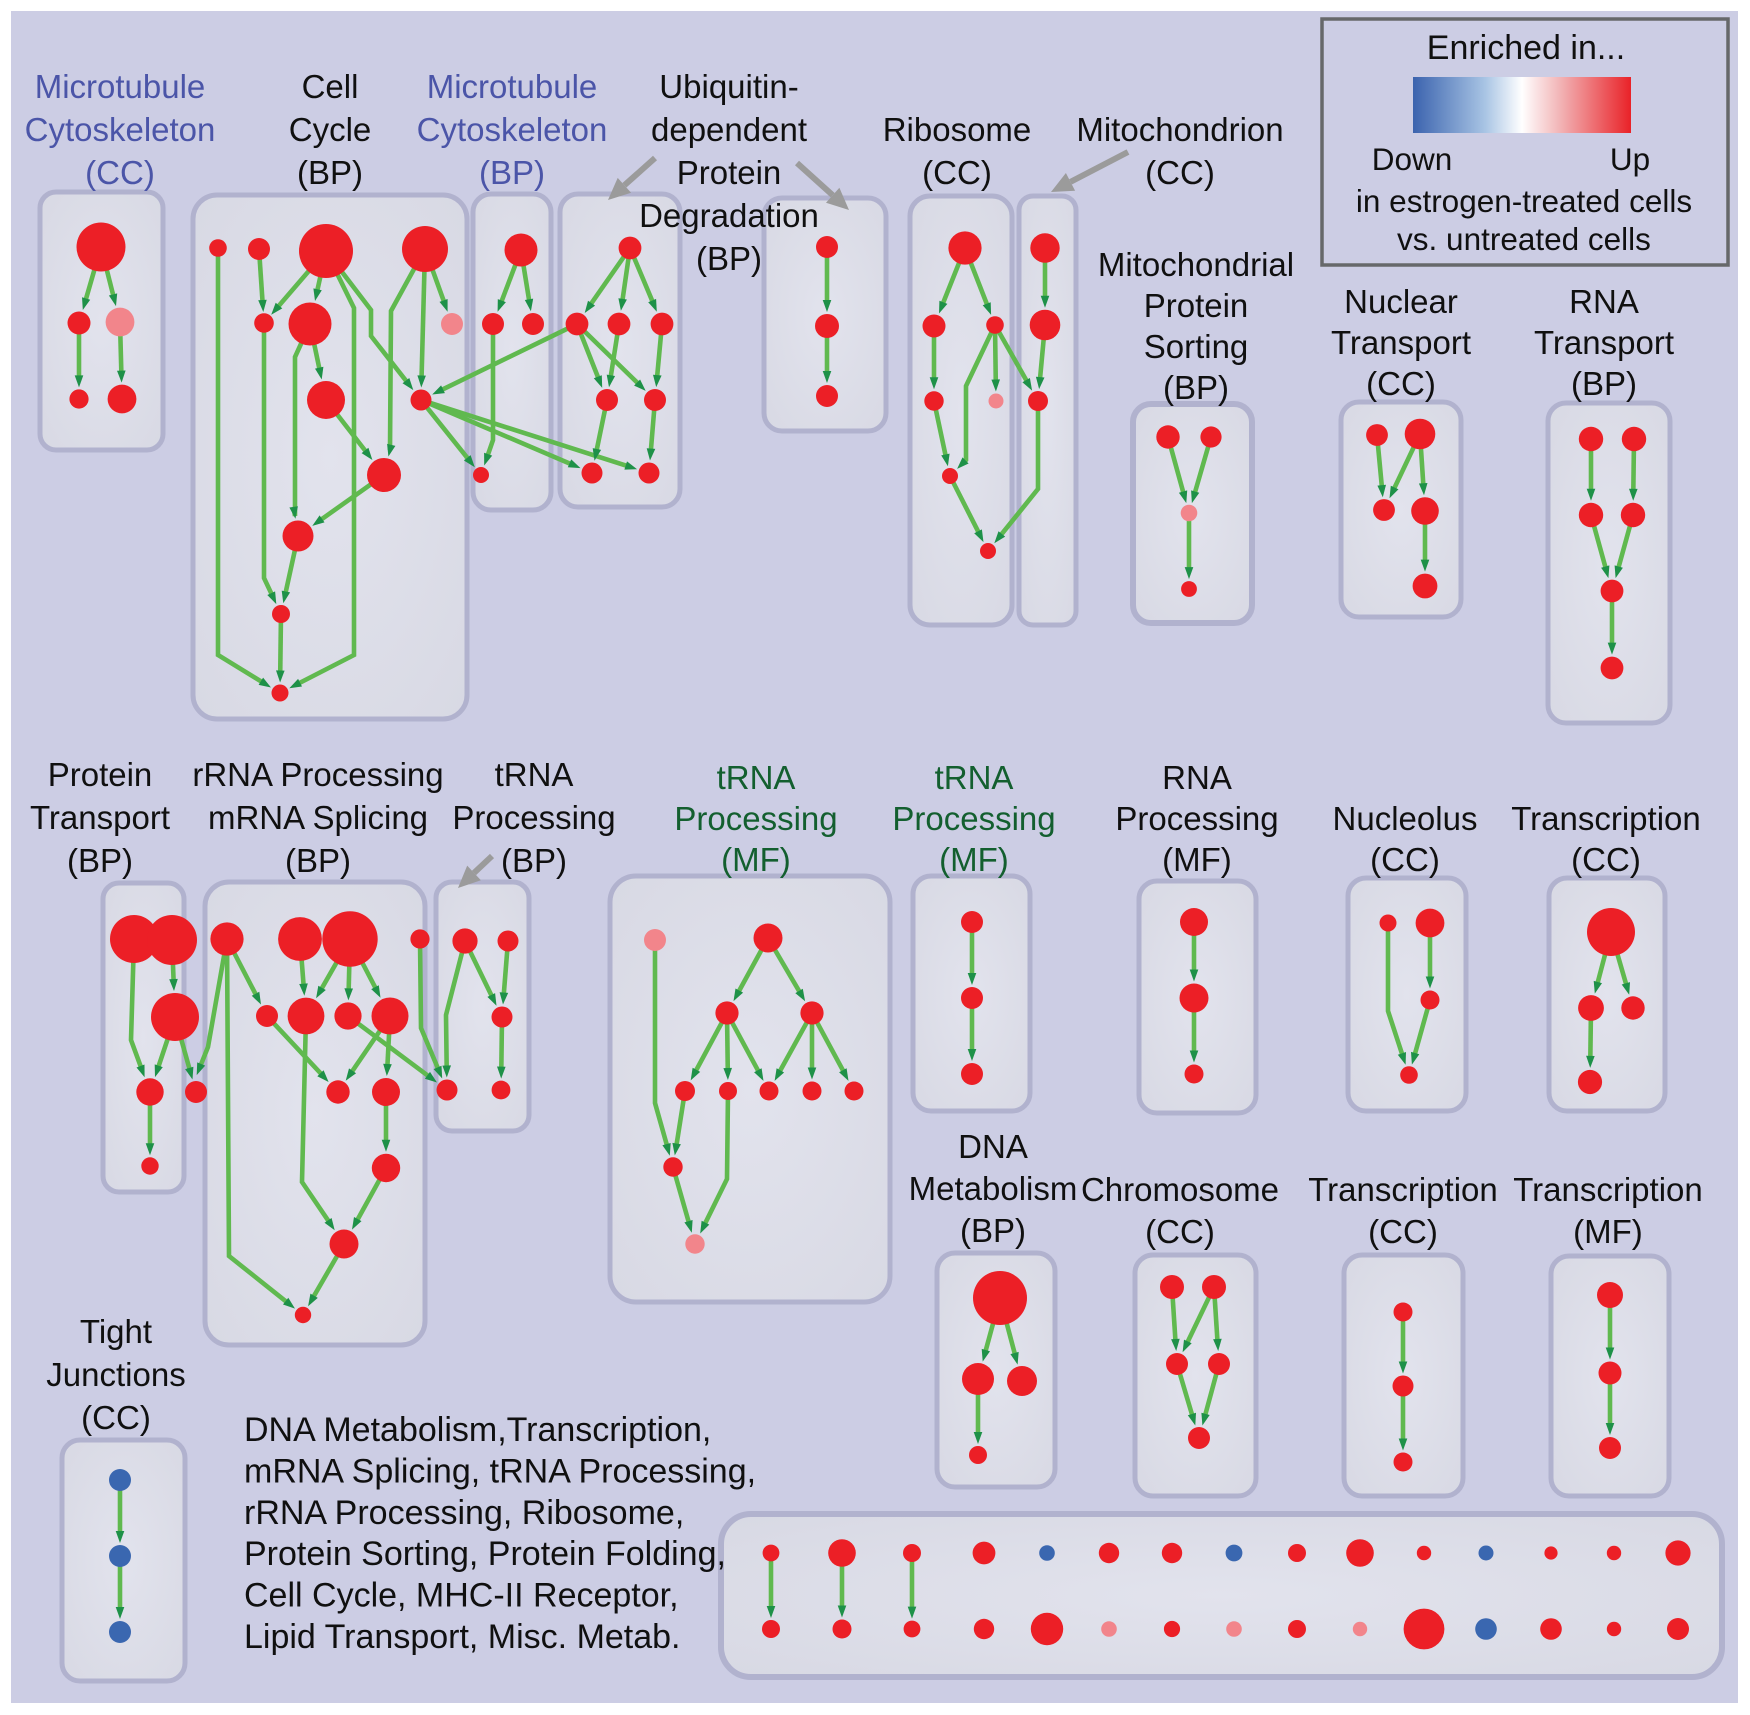 This screenshot has height=1715, width=1750. What do you see at coordinates (461, 1596) in the screenshot?
I see `svg-text: Cell Cycle, MHC-II Receptor,` at bounding box center [461, 1596].